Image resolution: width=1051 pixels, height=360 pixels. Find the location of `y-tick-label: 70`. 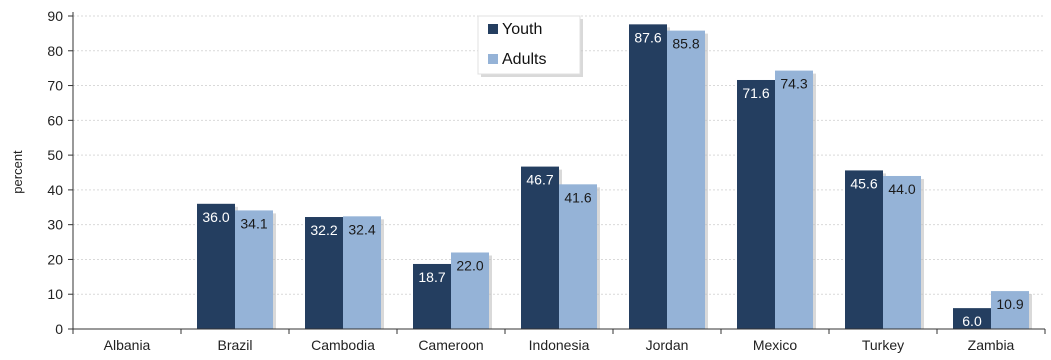

y-tick-label: 70 is located at coordinates (55, 86).